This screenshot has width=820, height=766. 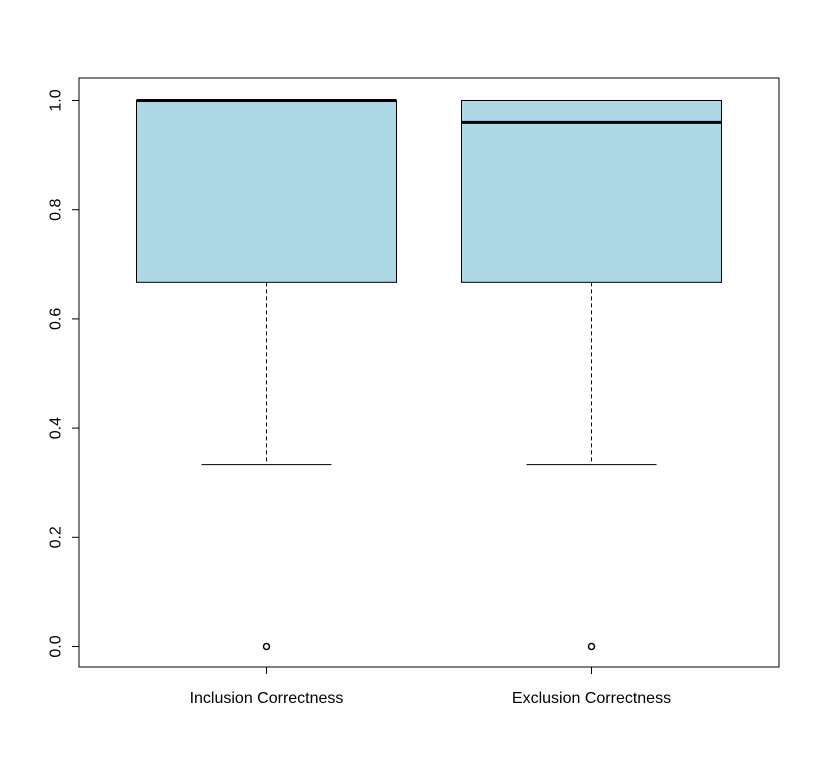 What do you see at coordinates (267, 698) in the screenshot?
I see `x-tick-label: Inclusion Correctness` at bounding box center [267, 698].